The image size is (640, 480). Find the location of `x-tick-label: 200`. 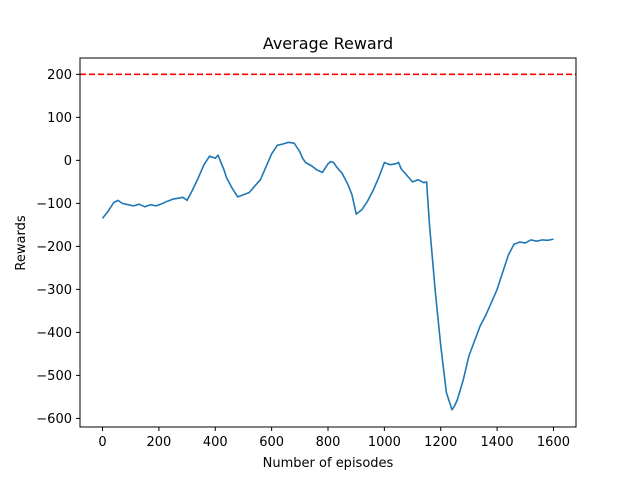

x-tick-label: 200 is located at coordinates (158, 442).